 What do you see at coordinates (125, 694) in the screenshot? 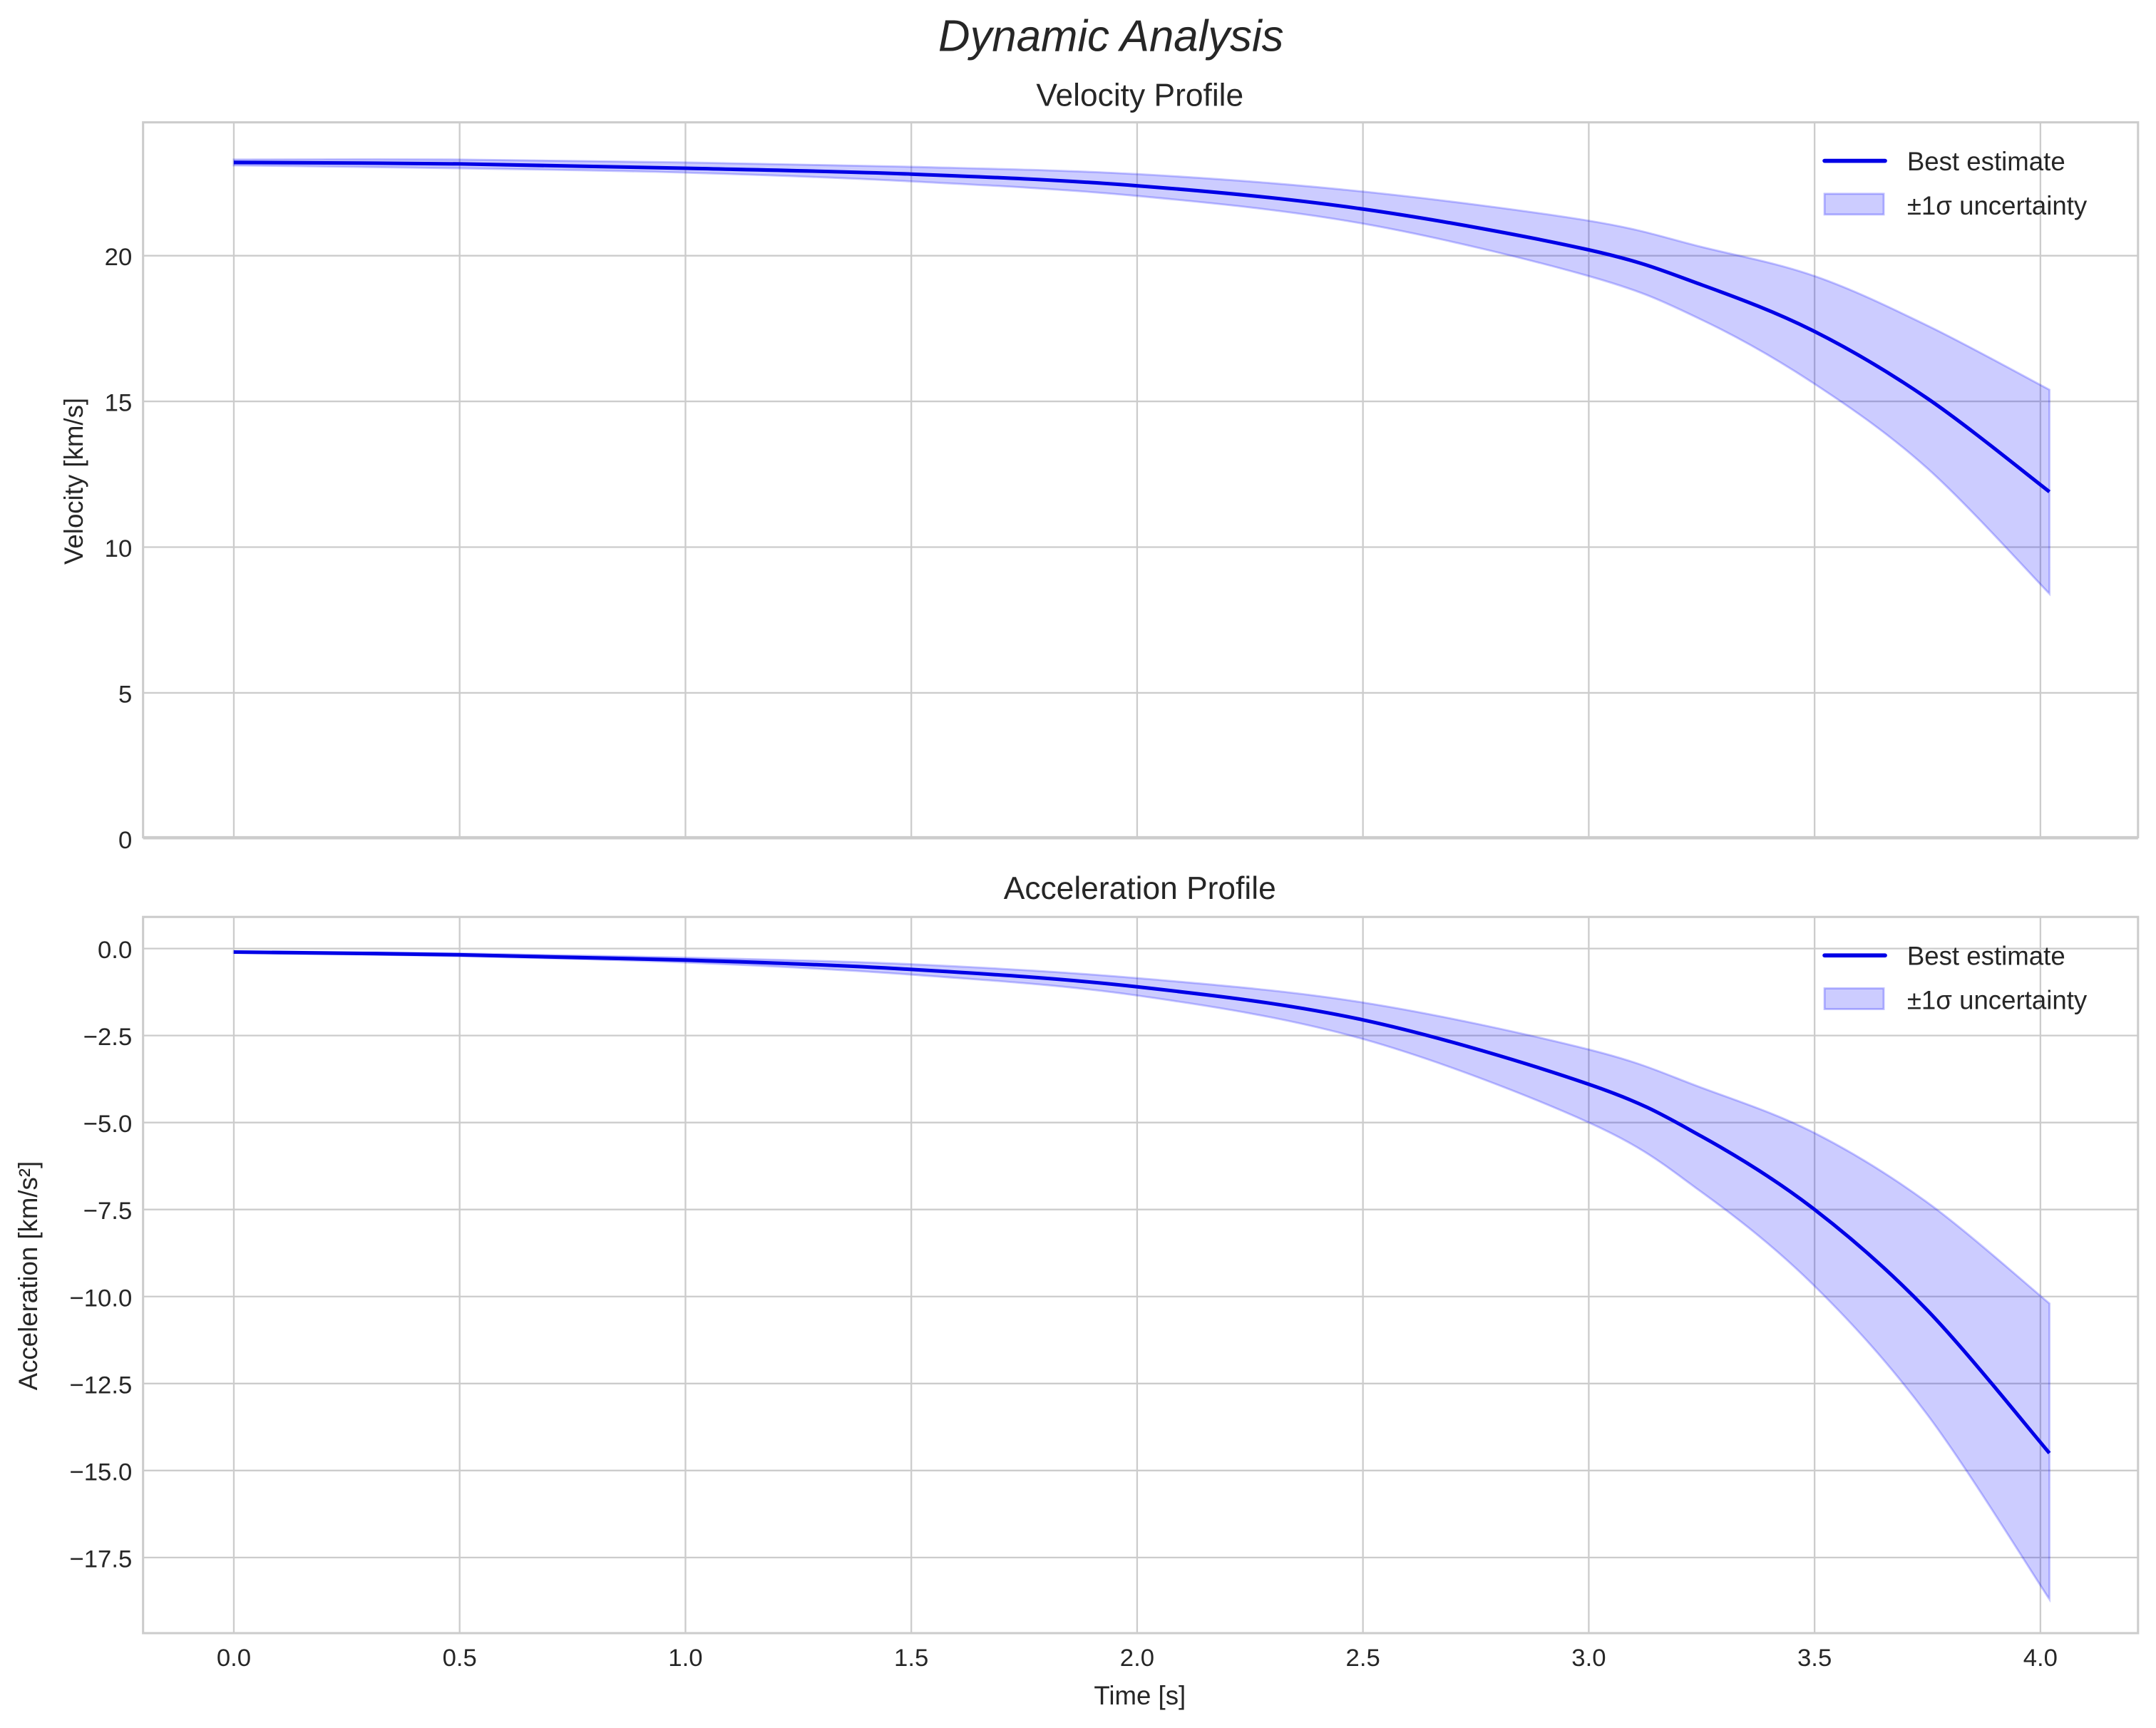
I see `y-tick-label: 5` at bounding box center [125, 694].